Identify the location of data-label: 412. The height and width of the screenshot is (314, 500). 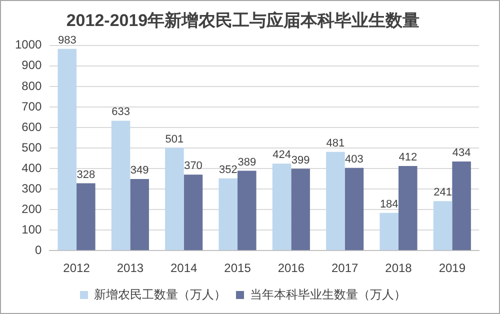
(408, 158).